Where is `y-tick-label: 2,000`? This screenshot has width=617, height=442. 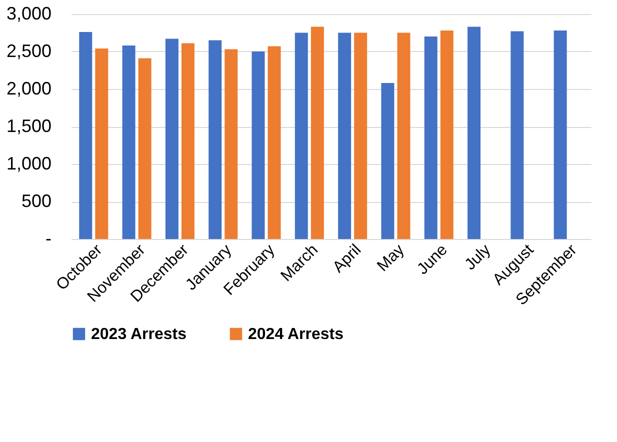
y-tick-label: 2,000 is located at coordinates (29, 88).